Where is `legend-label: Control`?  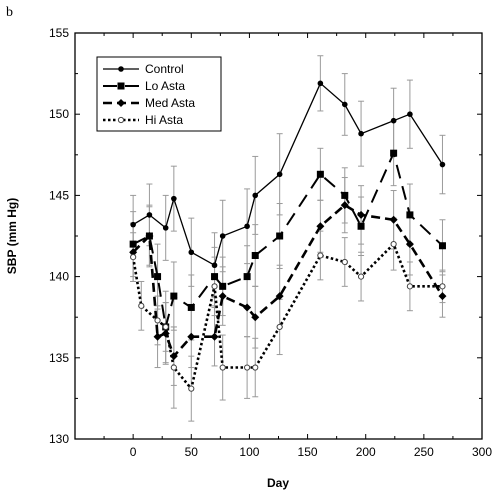 legend-label: Control is located at coordinates (164, 69).